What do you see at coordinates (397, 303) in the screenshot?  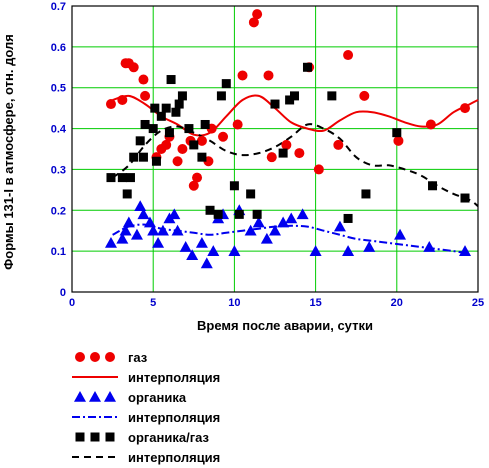 I see `x-tick-label: 20` at bounding box center [397, 303].